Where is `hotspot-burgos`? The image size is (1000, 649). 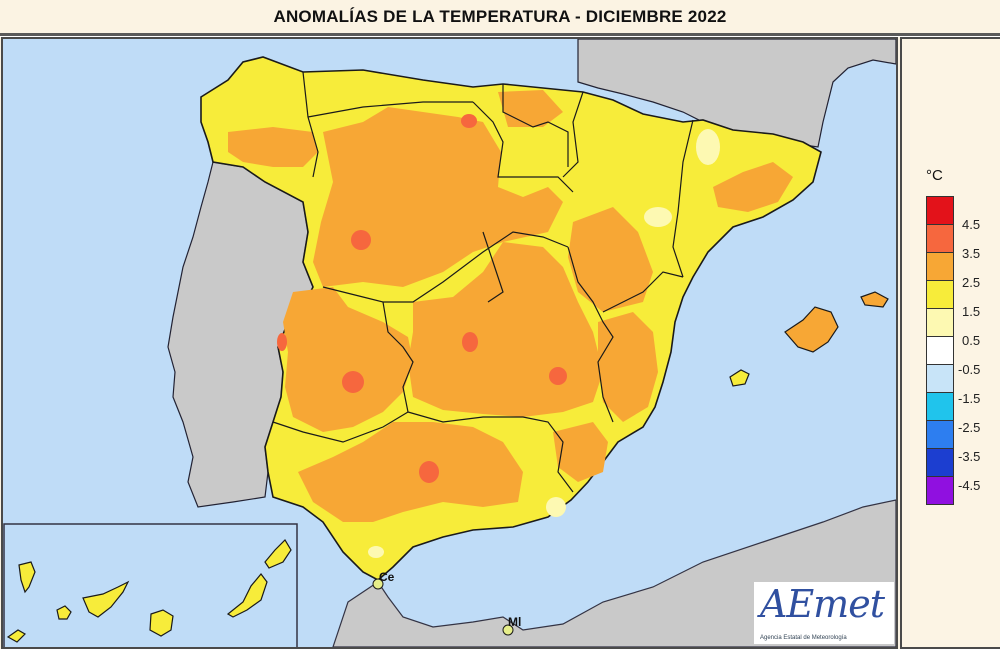 hotspot-burgos is located at coordinates (469, 121).